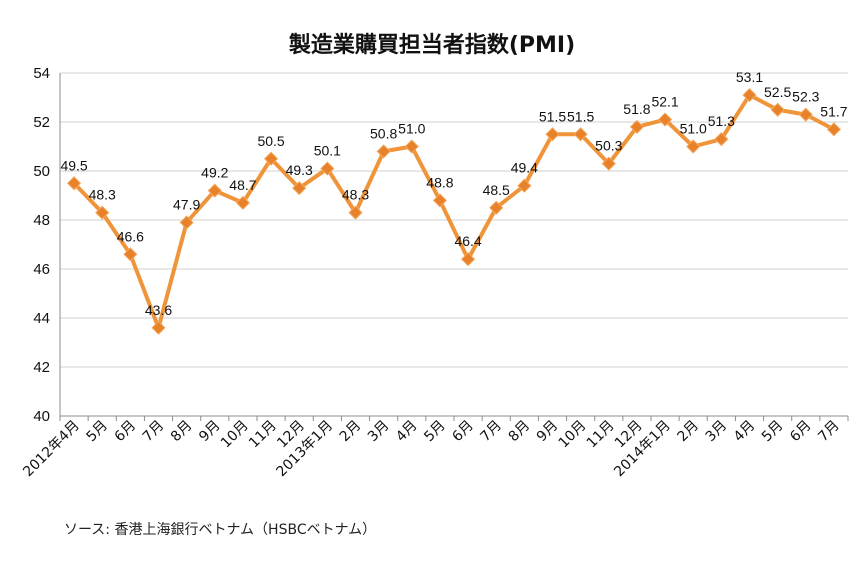 This screenshot has height=565, width=864. Describe the element at coordinates (214, 173) in the screenshot. I see `data-label: 49.2` at that location.